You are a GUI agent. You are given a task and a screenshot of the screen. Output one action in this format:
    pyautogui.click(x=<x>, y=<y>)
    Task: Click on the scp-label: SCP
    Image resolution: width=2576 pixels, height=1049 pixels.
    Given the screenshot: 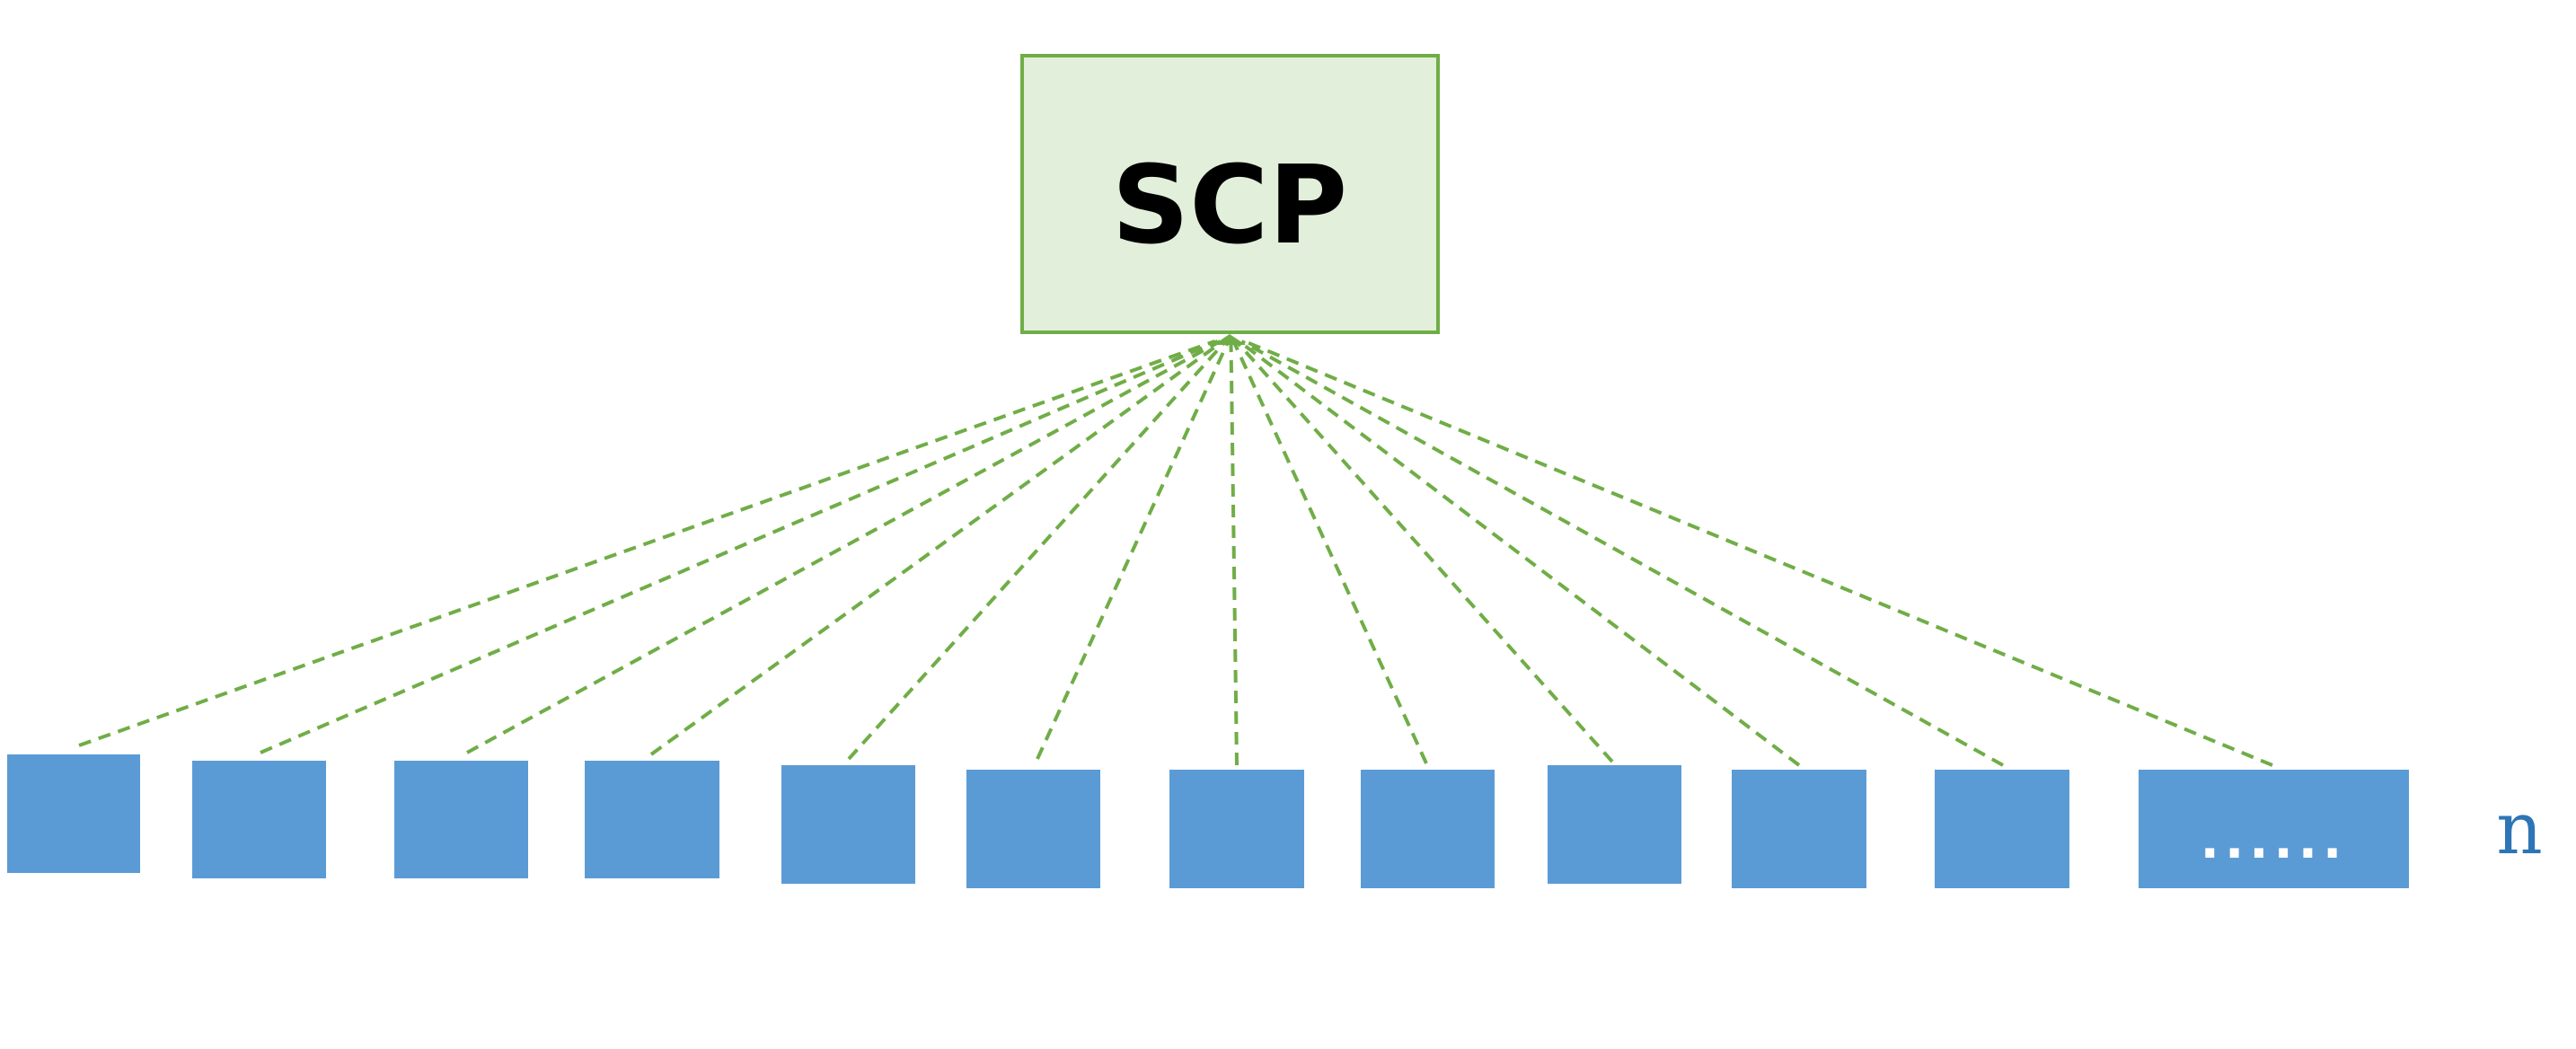 What is the action you would take?
    pyautogui.click(x=1229, y=206)
    